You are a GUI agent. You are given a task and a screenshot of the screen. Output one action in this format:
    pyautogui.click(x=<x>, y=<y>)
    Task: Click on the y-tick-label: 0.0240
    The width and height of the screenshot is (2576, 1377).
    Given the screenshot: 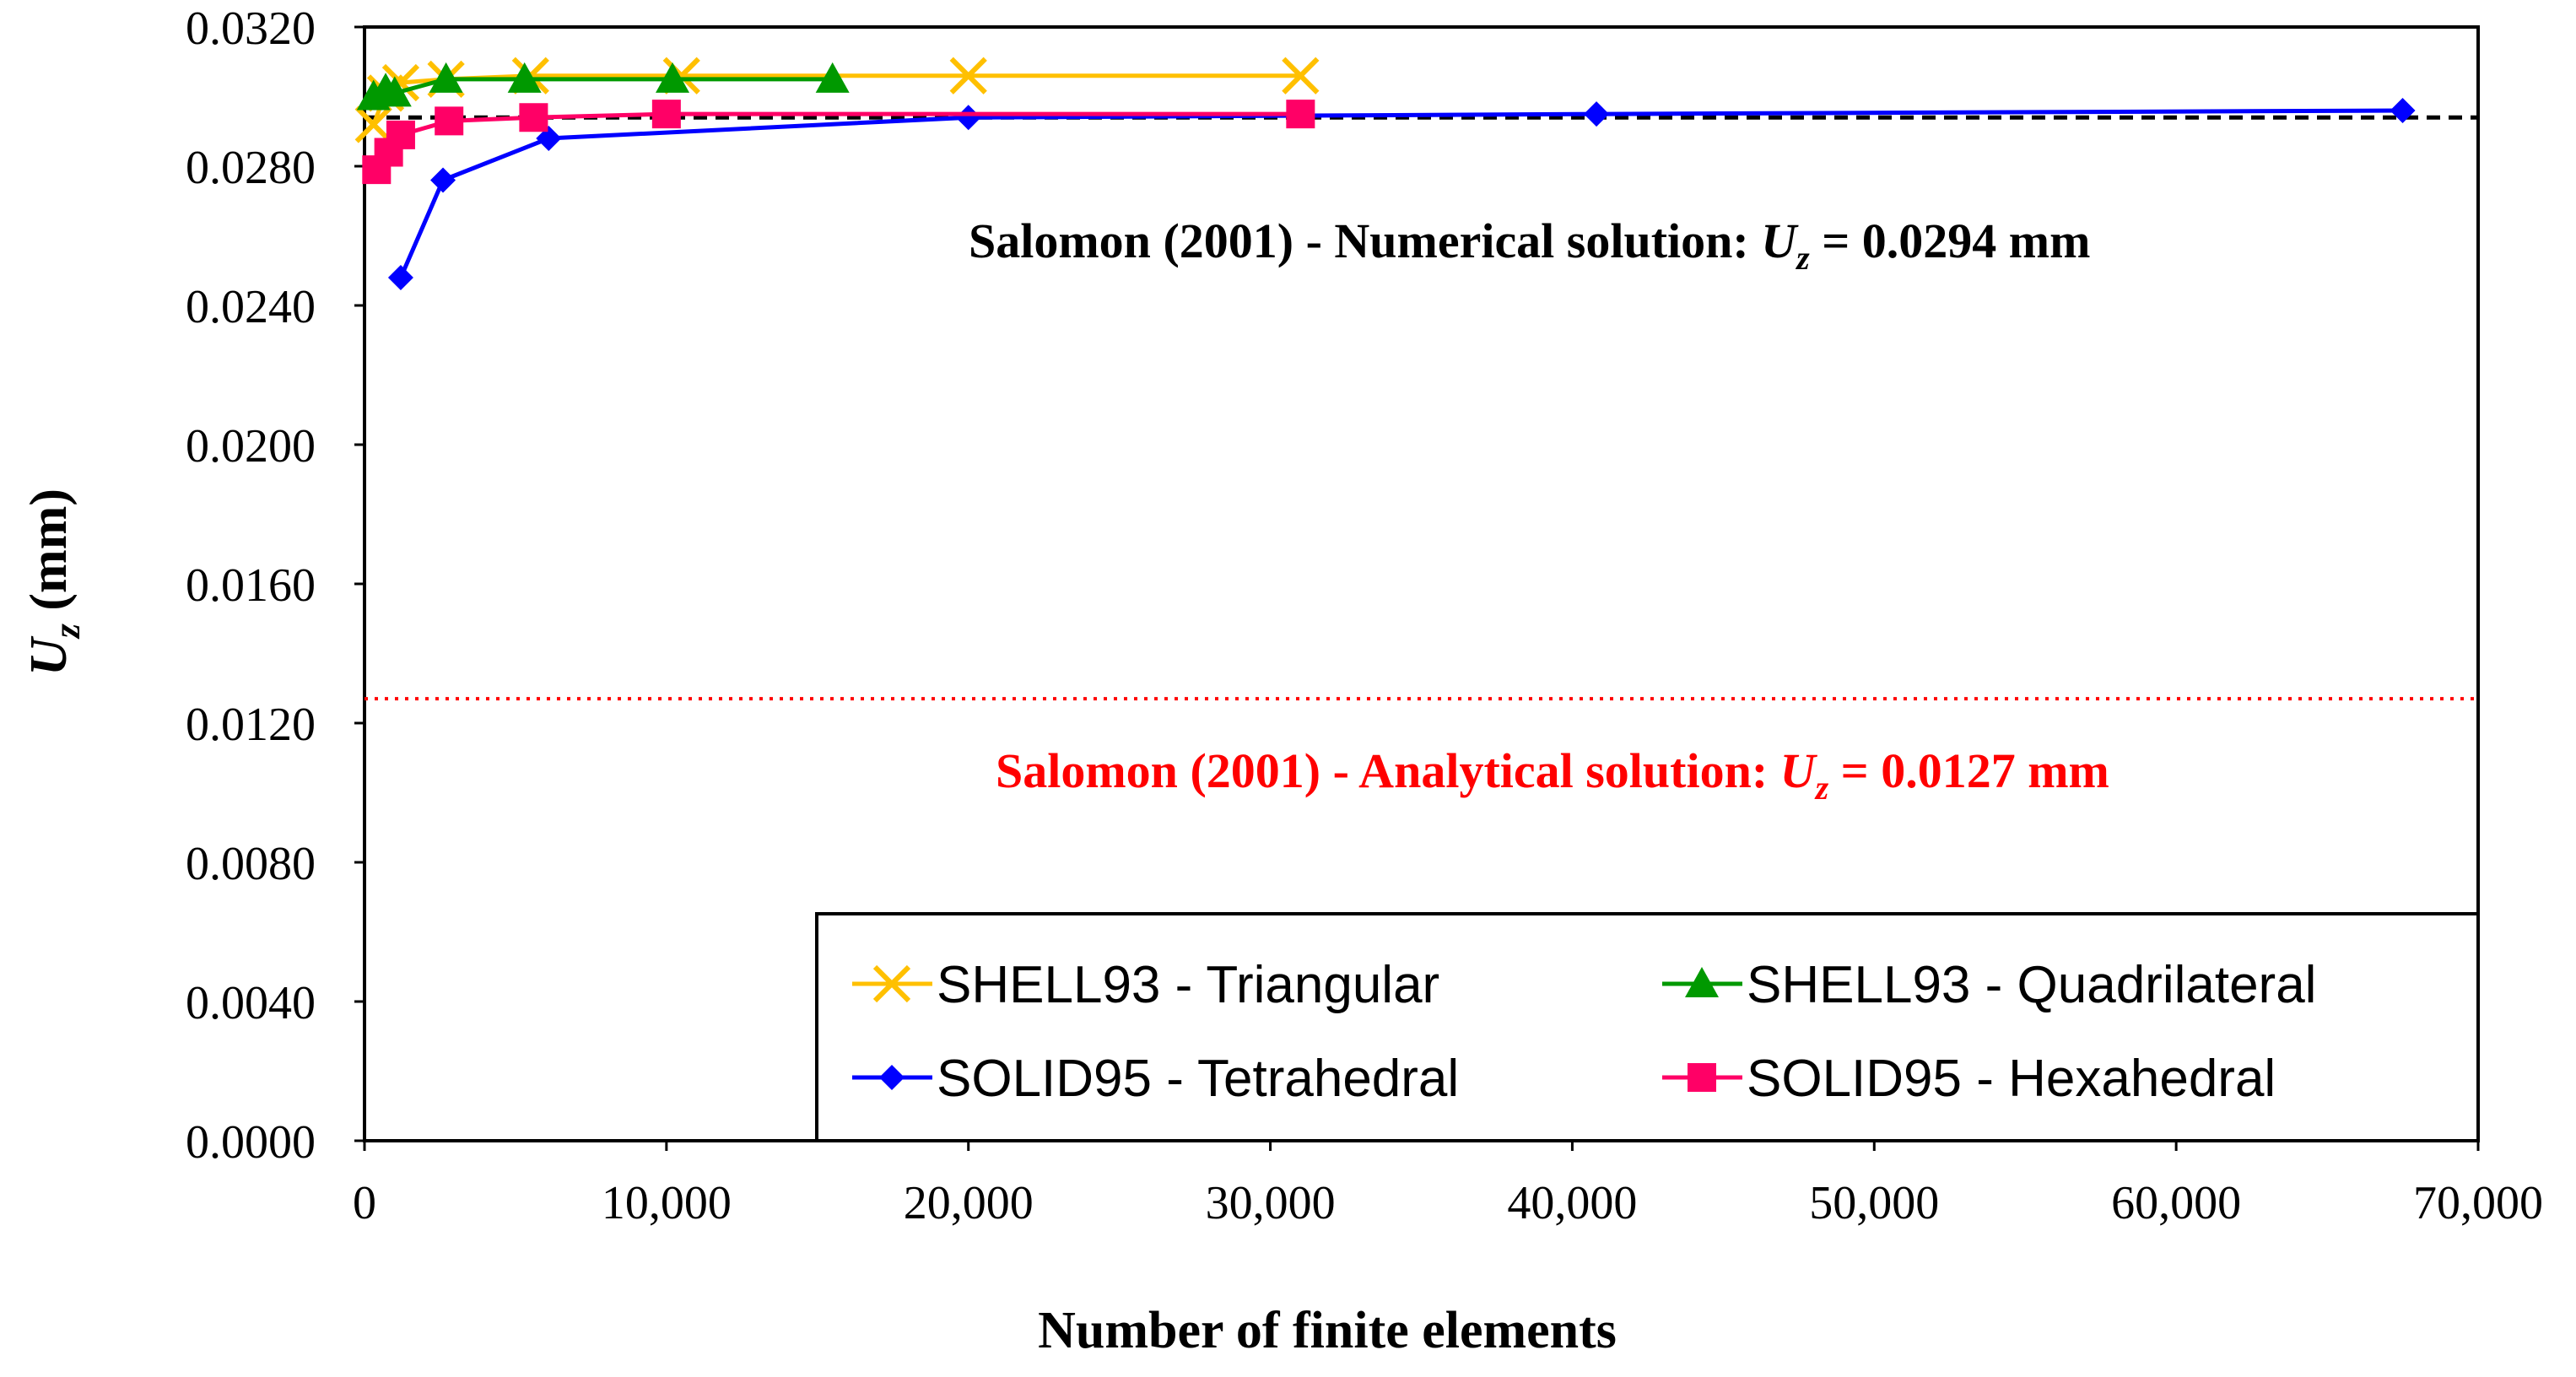 What is the action you would take?
    pyautogui.click(x=251, y=307)
    